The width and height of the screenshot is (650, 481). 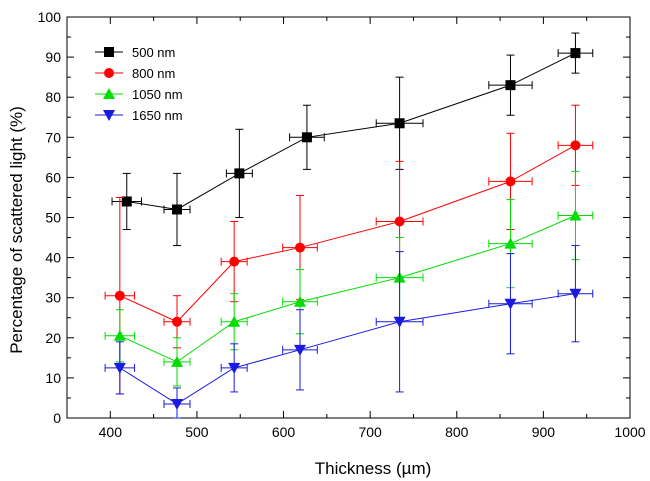 I want to click on y-tick-label: 80, so click(x=53, y=97).